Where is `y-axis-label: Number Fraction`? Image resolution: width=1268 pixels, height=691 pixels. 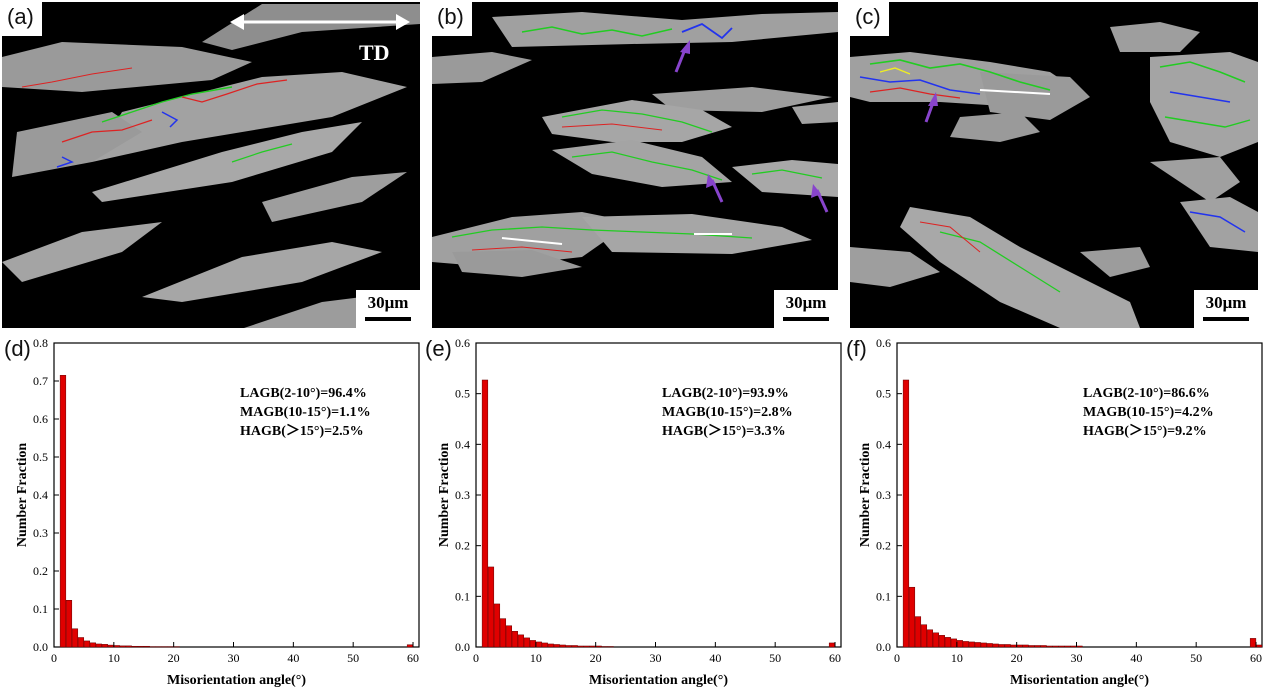
y-axis-label: Number Fraction is located at coordinates (865, 495).